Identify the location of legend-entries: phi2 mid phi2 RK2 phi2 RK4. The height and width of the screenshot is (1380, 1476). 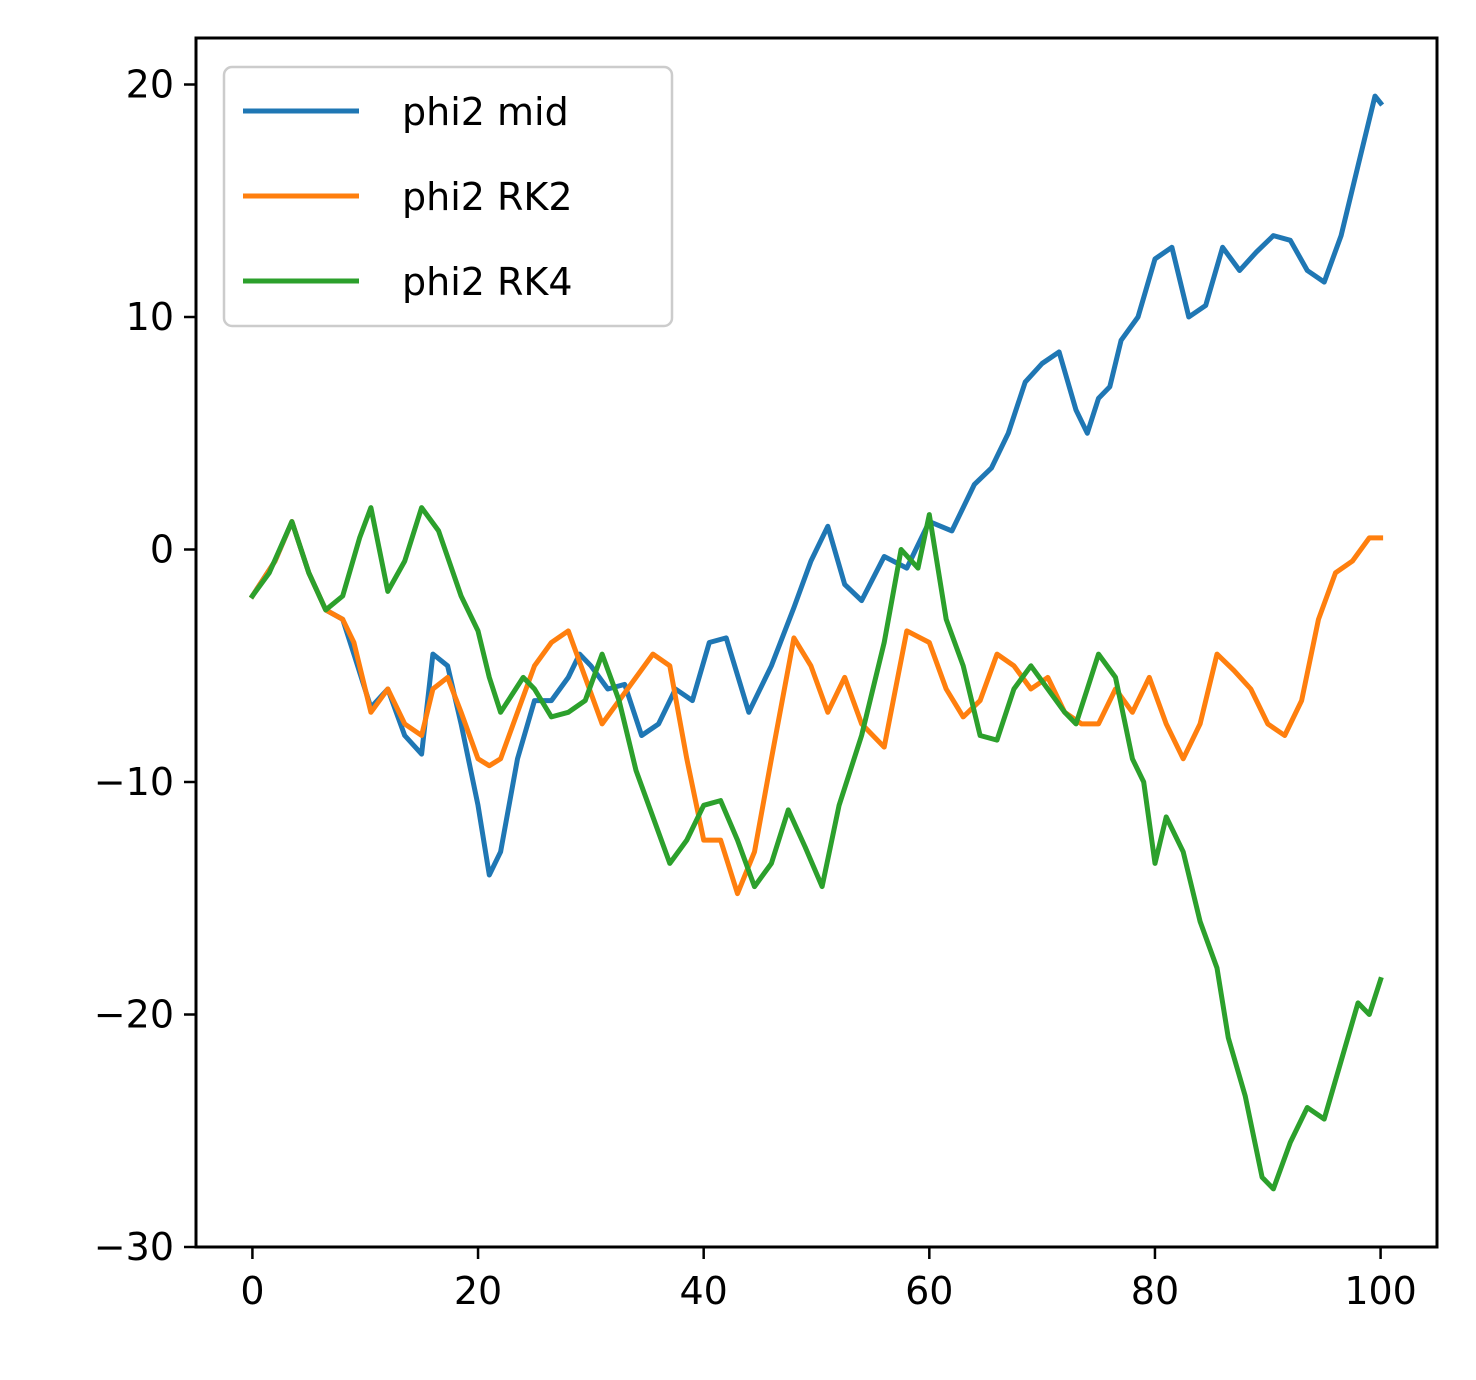
(408, 197).